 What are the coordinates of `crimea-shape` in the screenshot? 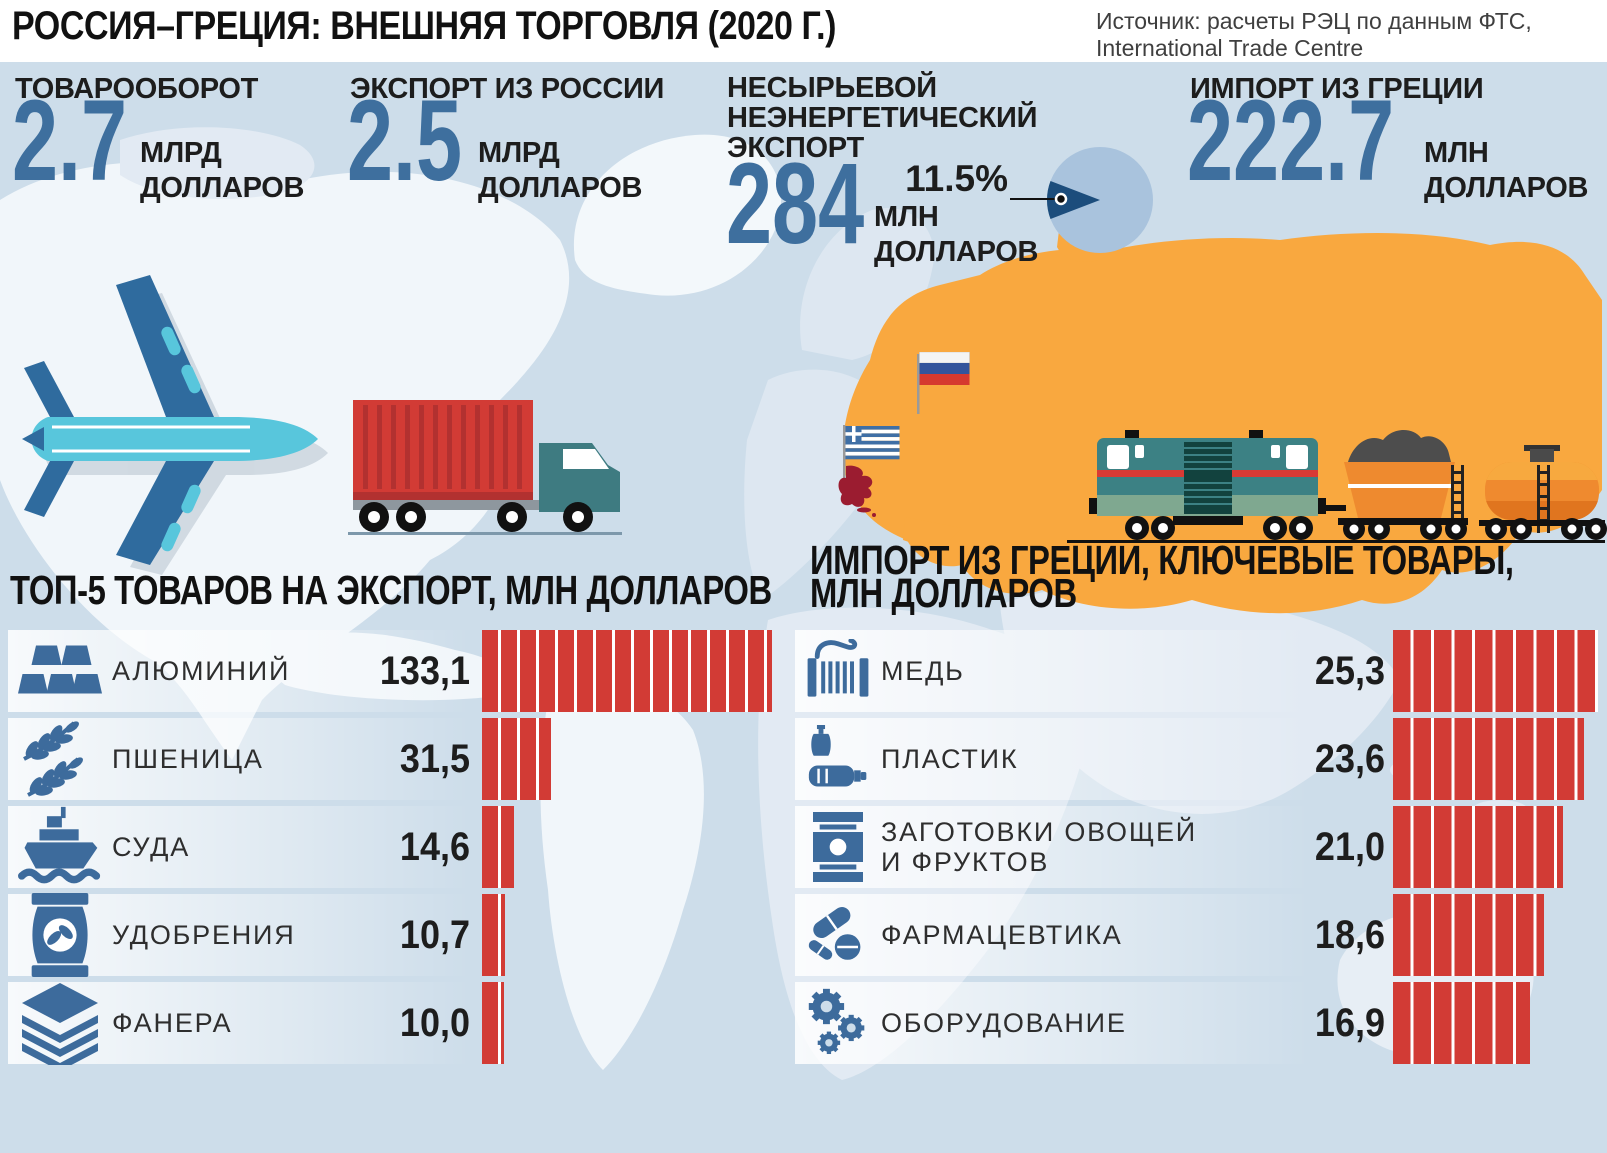 It's located at (932, 534).